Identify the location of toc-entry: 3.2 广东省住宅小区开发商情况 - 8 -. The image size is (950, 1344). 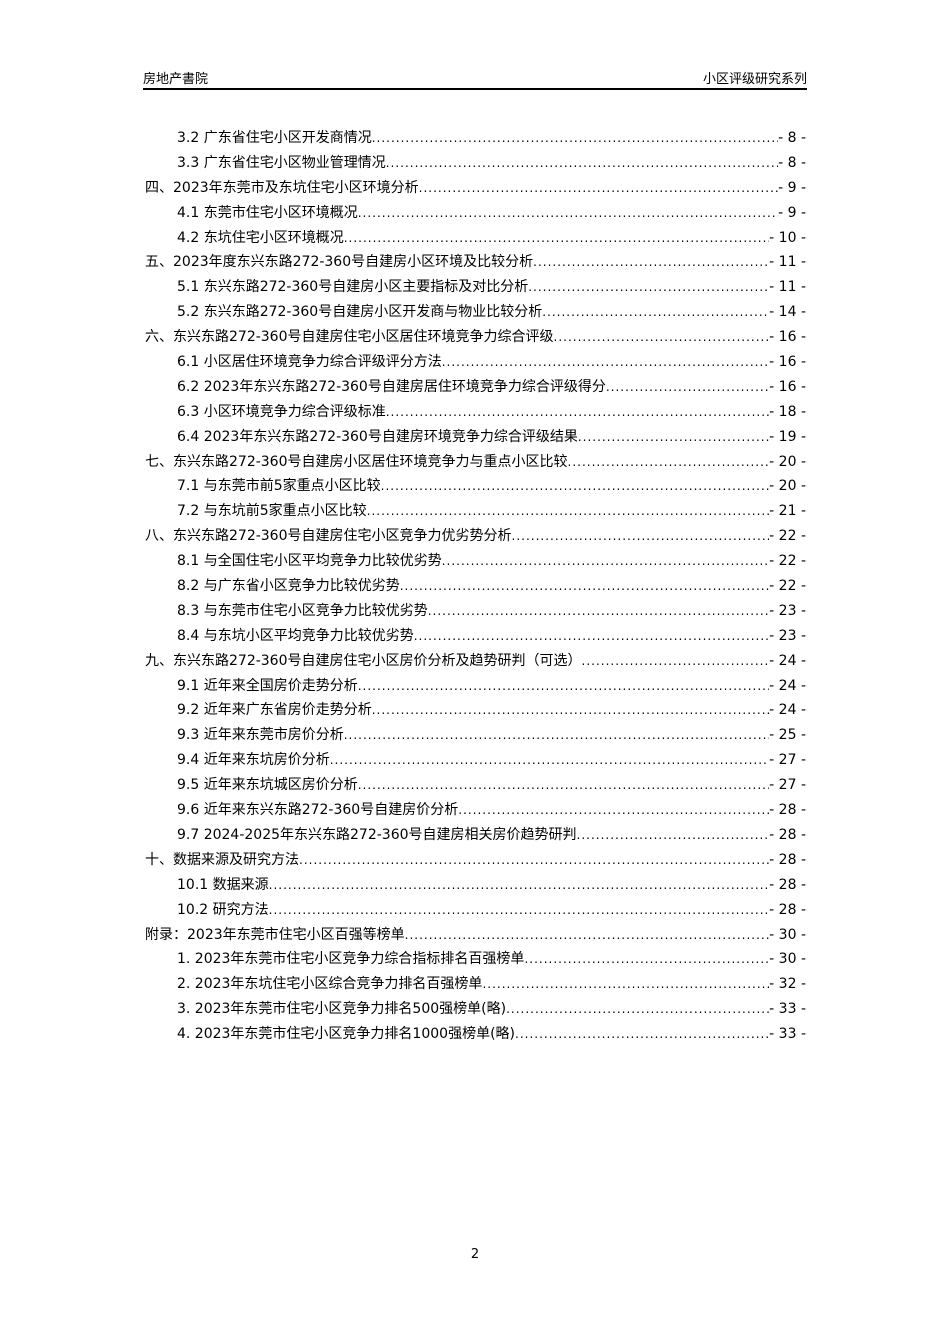
(475, 138).